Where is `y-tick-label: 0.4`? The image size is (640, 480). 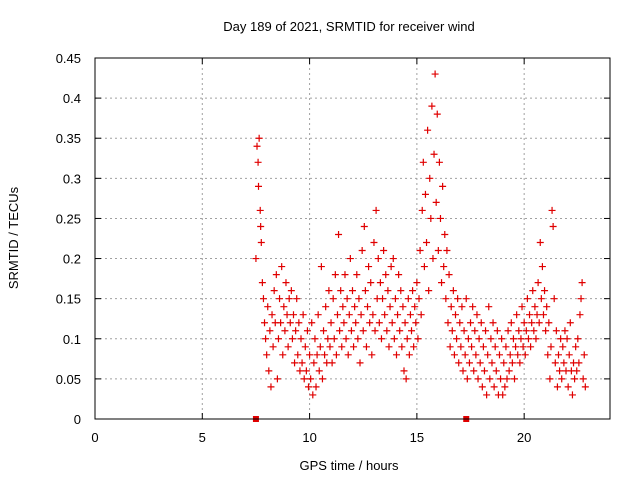 y-tick-label: 0.4 is located at coordinates (72, 98).